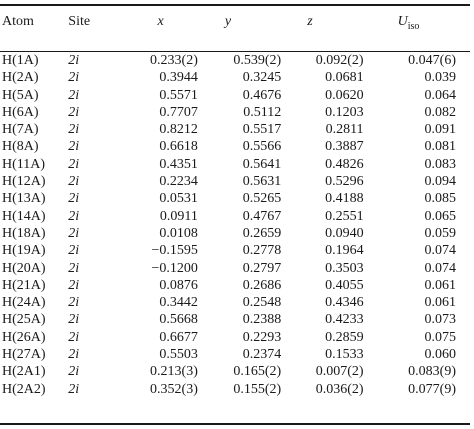 The height and width of the screenshot is (429, 474). What do you see at coordinates (344, 337) in the screenshot?
I see `cell-z: 0.2859` at bounding box center [344, 337].